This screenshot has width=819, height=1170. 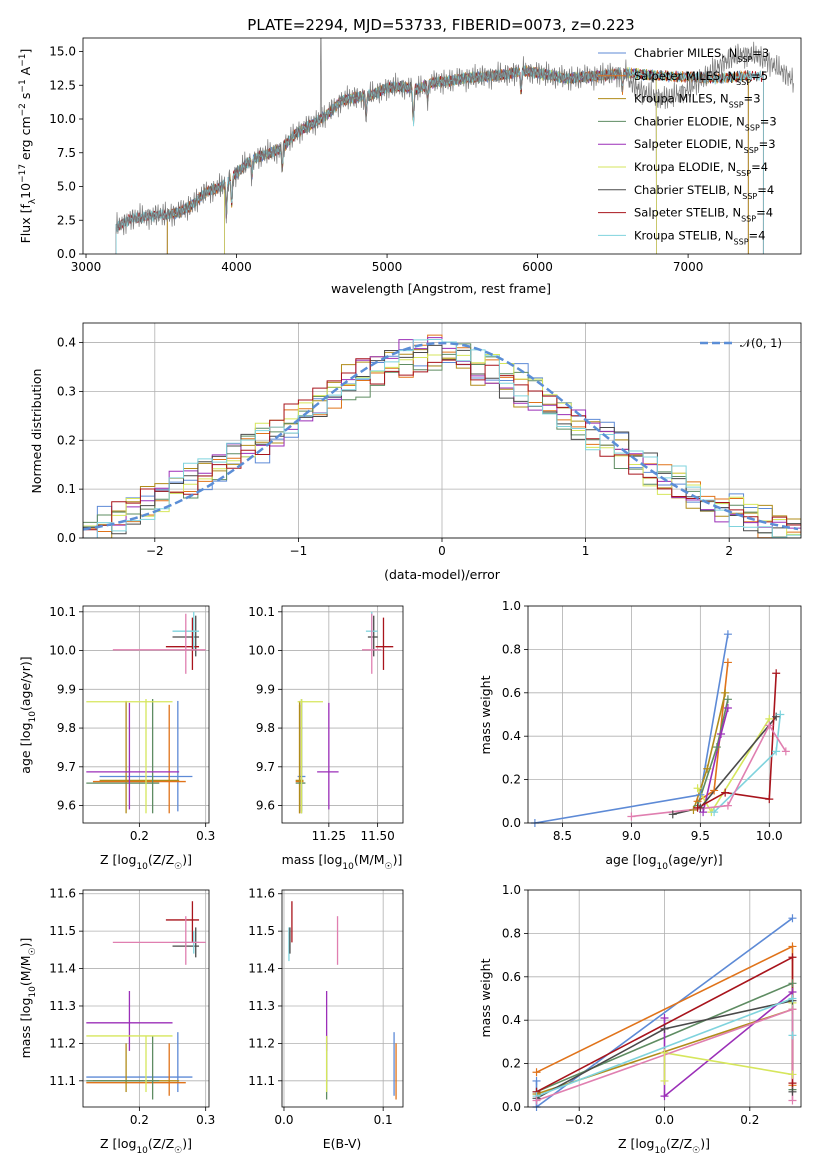 What do you see at coordinates (155, 551) in the screenshot?
I see `x-tick-label: −2` at bounding box center [155, 551].